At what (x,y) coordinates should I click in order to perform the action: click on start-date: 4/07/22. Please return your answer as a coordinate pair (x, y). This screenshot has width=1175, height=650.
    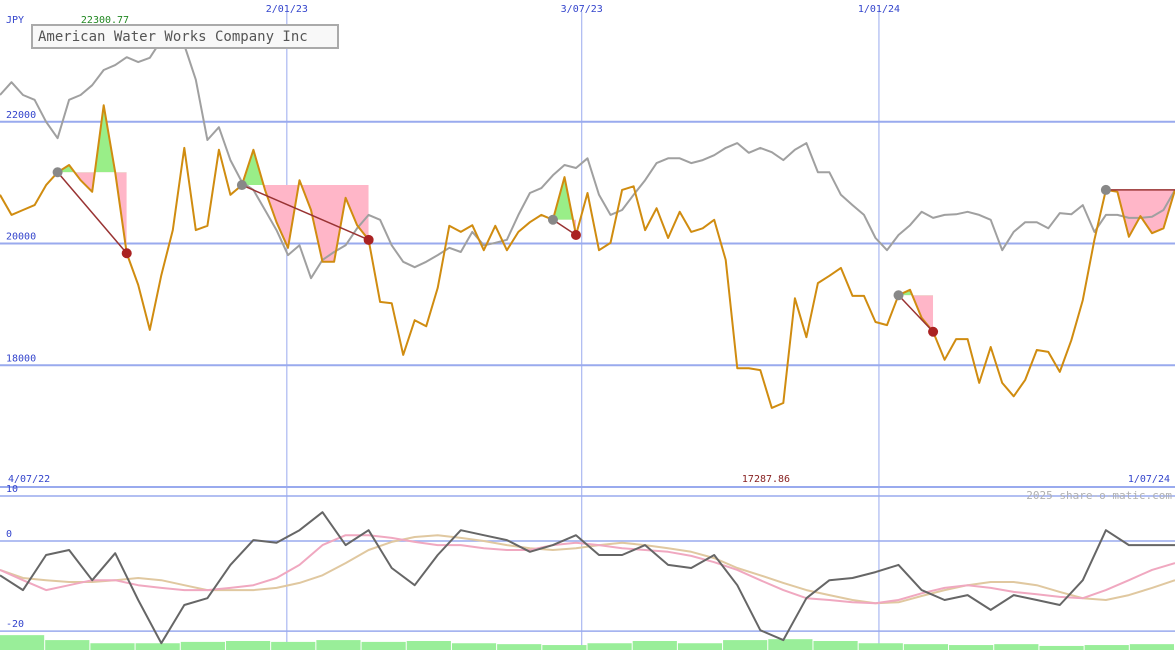
    Looking at the image, I should click on (29, 479).